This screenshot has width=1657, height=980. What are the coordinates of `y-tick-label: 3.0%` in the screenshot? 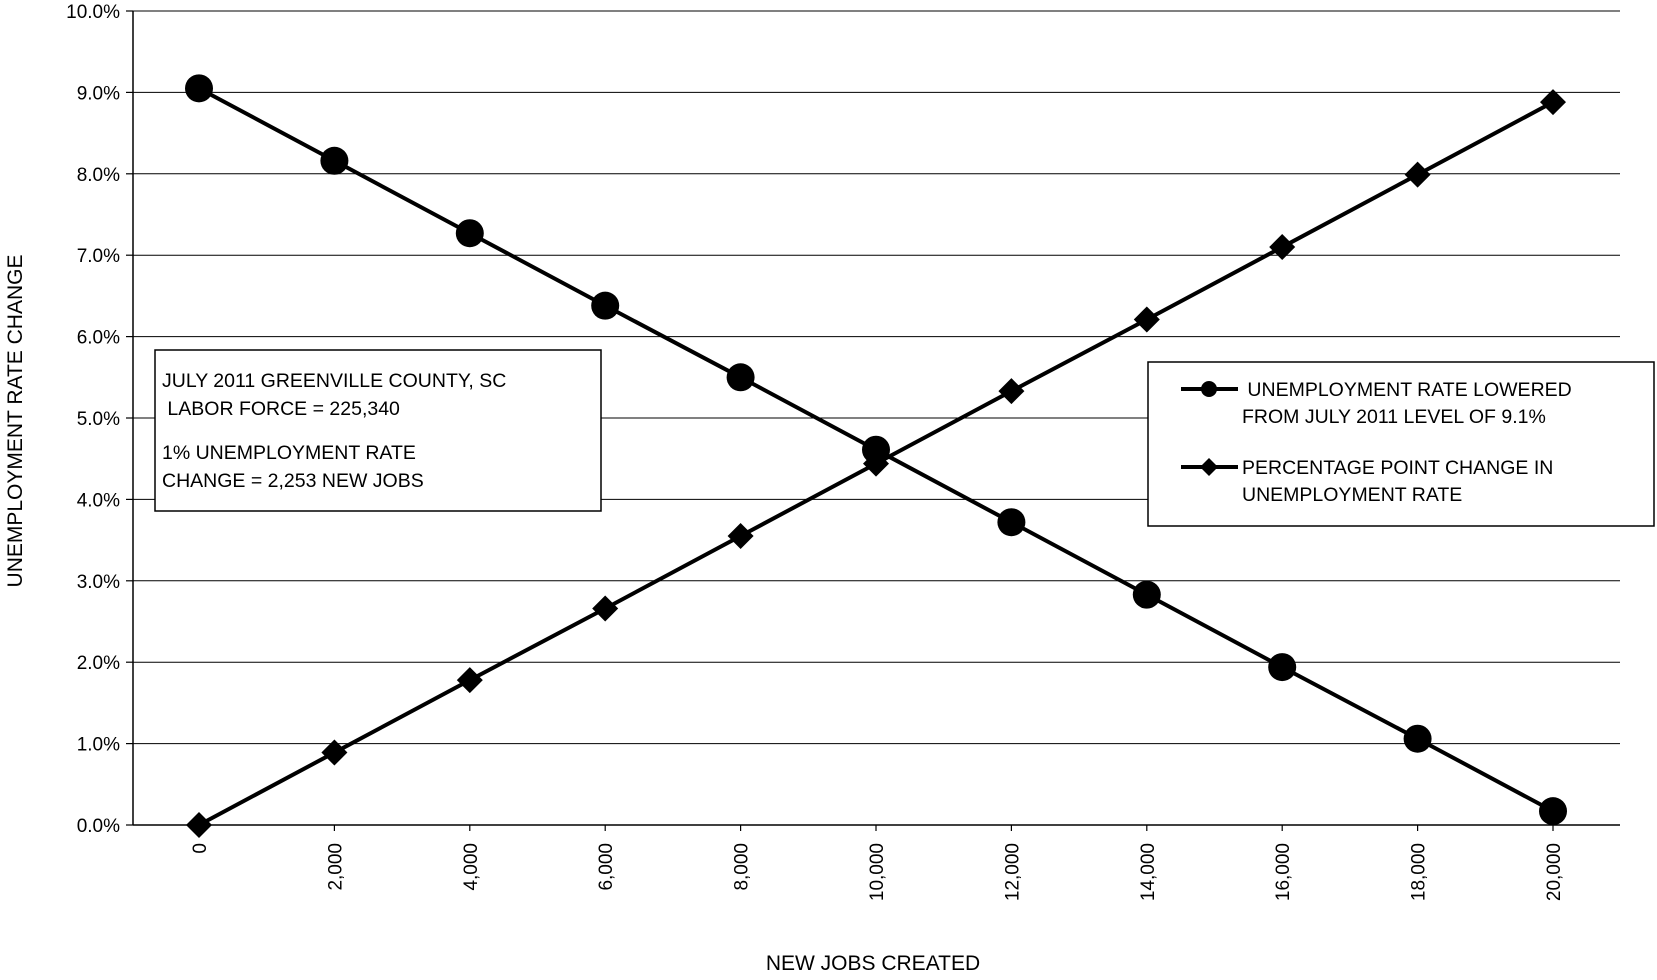 It's located at (98, 582).